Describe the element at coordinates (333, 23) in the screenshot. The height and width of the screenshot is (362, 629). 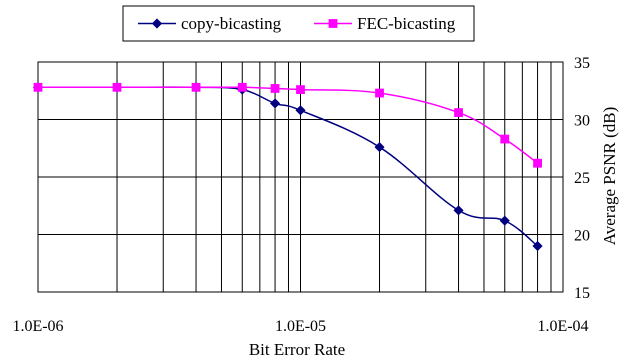
I see `legend-marker-fec-bicasting` at that location.